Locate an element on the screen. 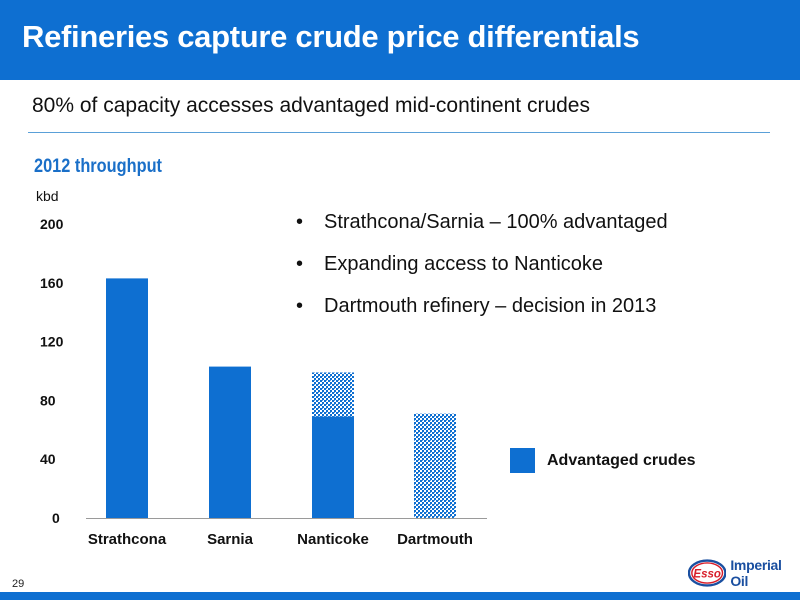 This screenshot has height=600, width=800. legend-swatch is located at coordinates (522, 460).